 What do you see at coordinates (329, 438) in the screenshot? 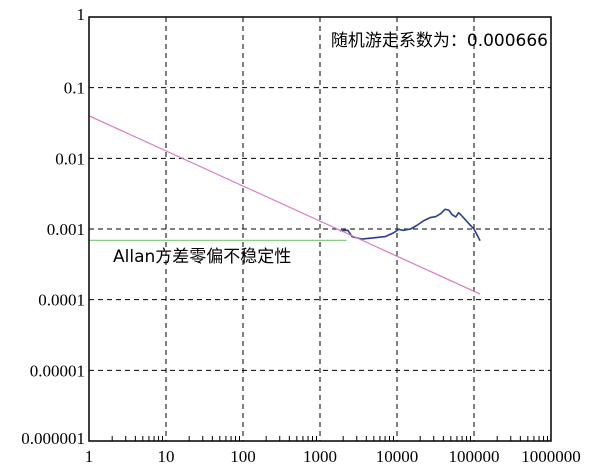
I see `x-minor-ticks` at bounding box center [329, 438].